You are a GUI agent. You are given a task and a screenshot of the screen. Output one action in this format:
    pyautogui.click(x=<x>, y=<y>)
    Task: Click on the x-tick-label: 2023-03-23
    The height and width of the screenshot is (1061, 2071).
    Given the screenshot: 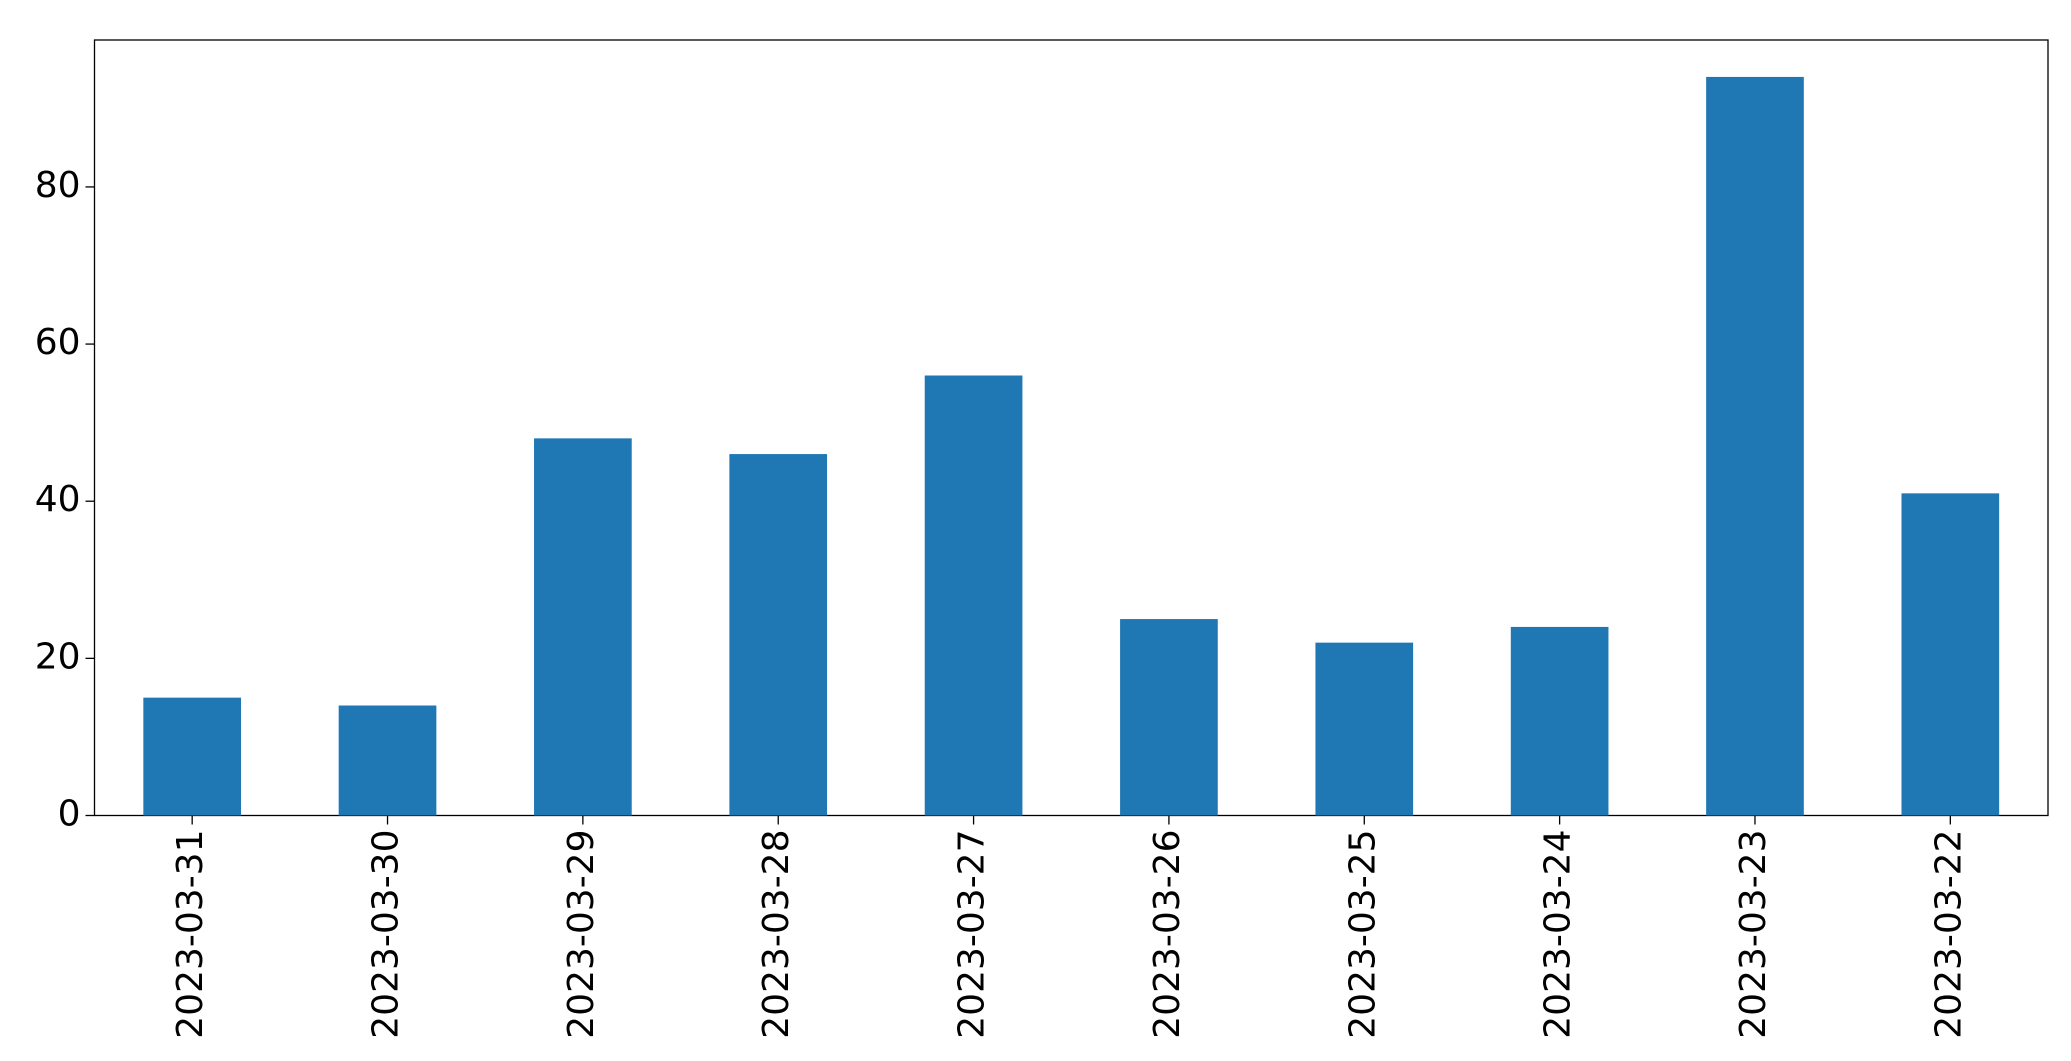 What is the action you would take?
    pyautogui.click(x=1753, y=934)
    